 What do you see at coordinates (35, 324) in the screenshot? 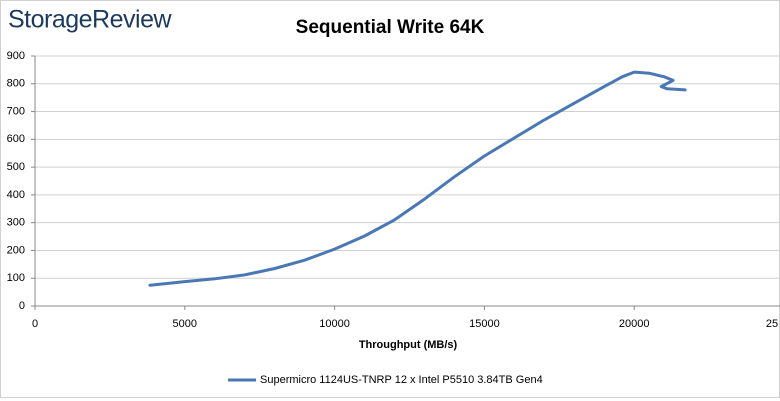
I see `x-tick-label: 0` at bounding box center [35, 324].